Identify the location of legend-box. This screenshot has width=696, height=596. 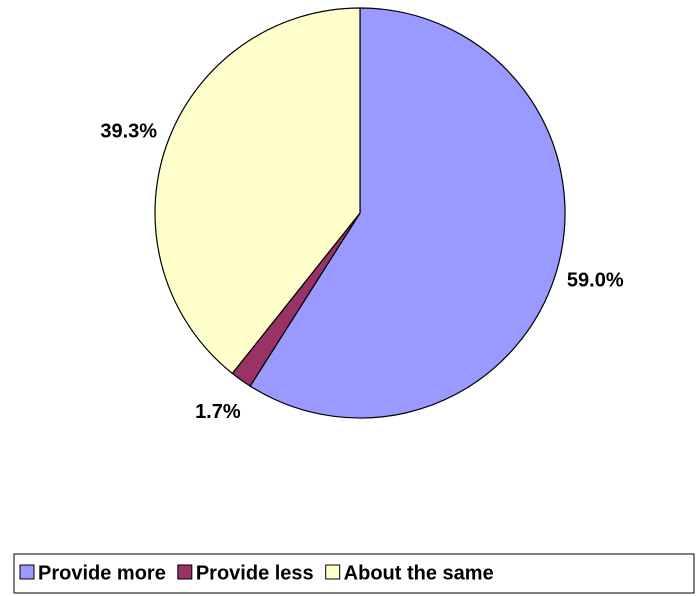
(354, 573).